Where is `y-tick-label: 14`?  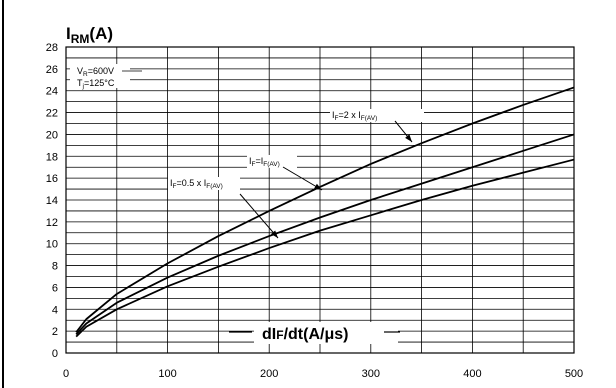
y-tick-label: 14 is located at coordinates (52, 201).